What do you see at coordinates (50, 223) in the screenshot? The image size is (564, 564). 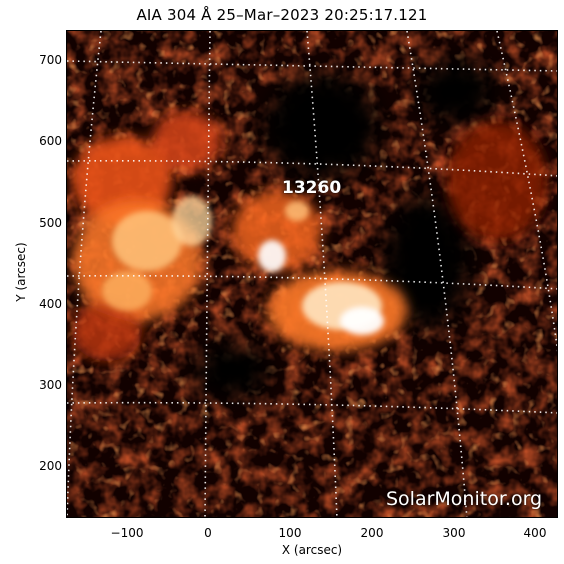 I see `y-tick-label: 500` at bounding box center [50, 223].